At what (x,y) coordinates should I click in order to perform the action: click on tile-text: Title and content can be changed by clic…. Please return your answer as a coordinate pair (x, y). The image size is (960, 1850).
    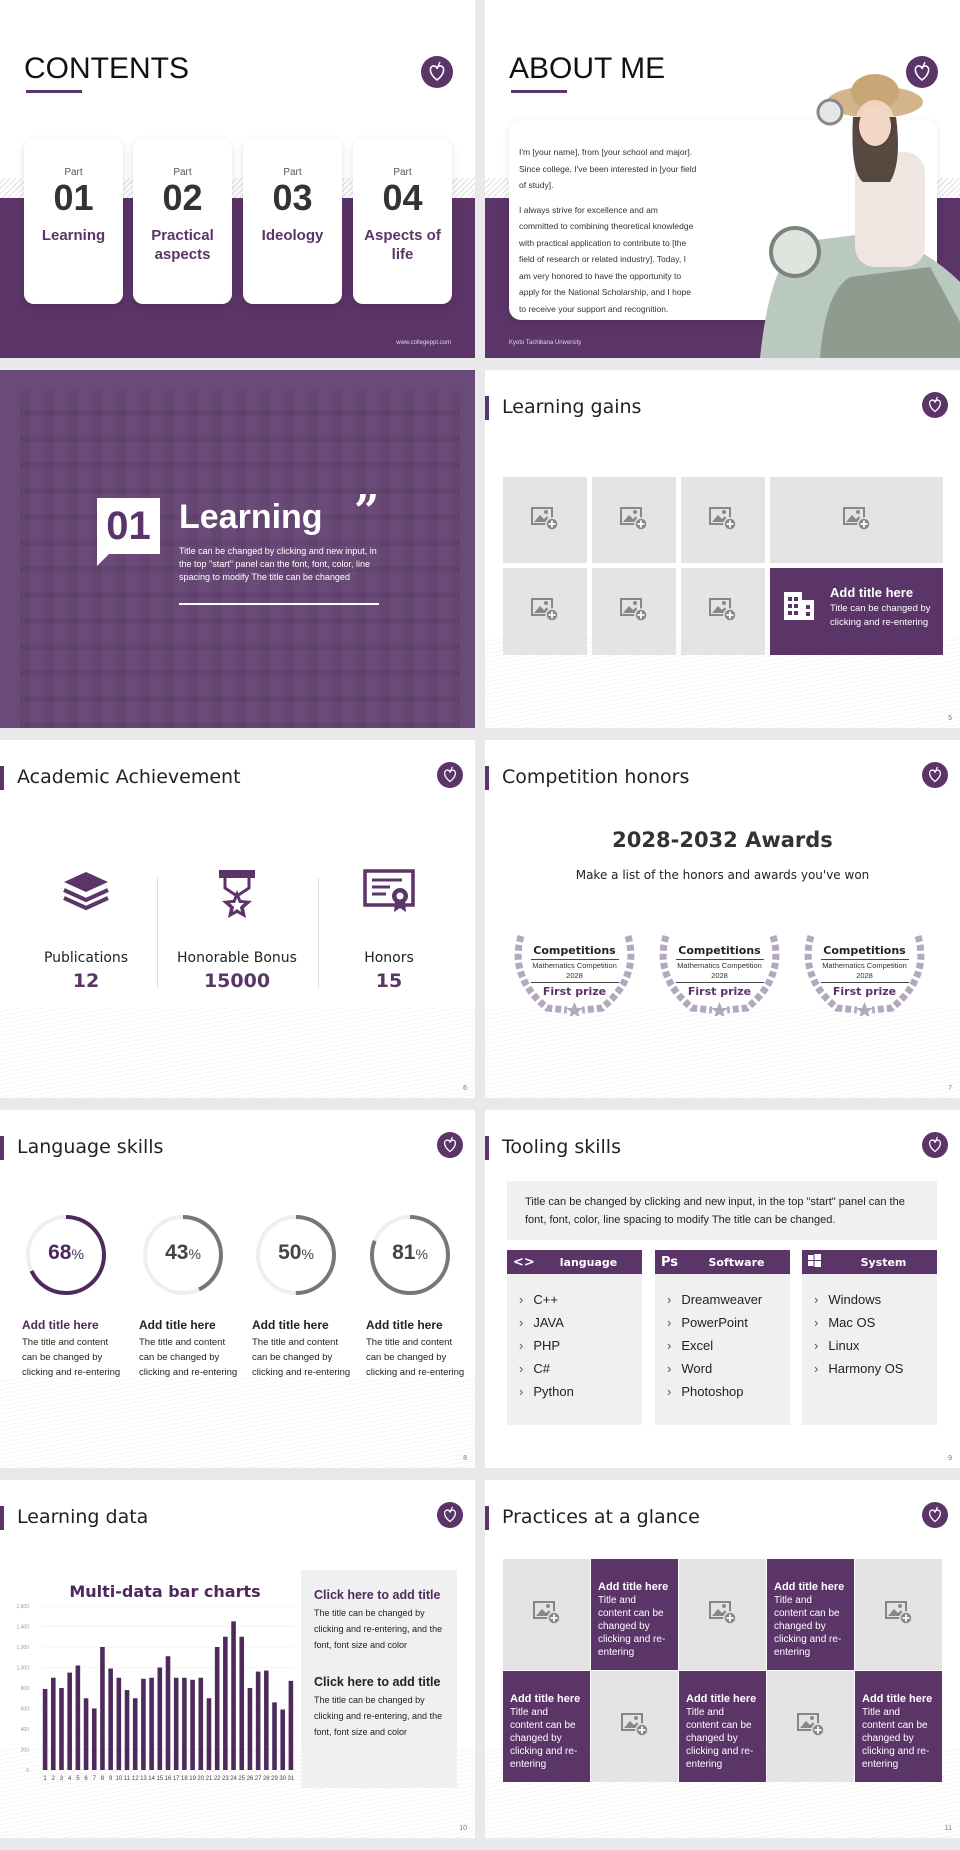
    Looking at the image, I should click on (632, 1626).